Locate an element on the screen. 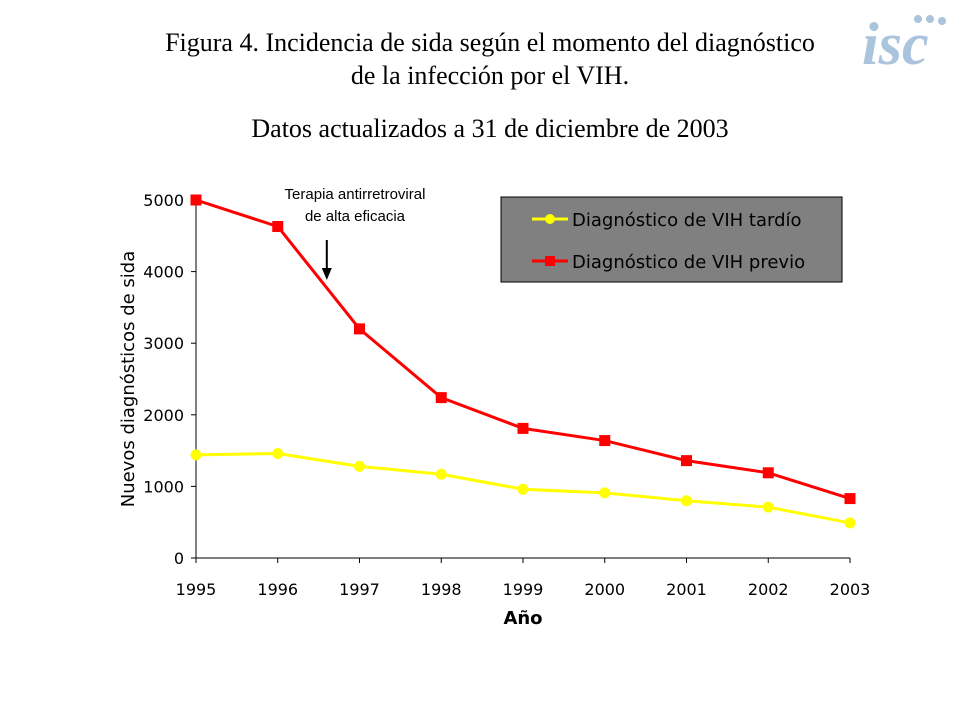  x-tick-label: 2001 is located at coordinates (686, 589).